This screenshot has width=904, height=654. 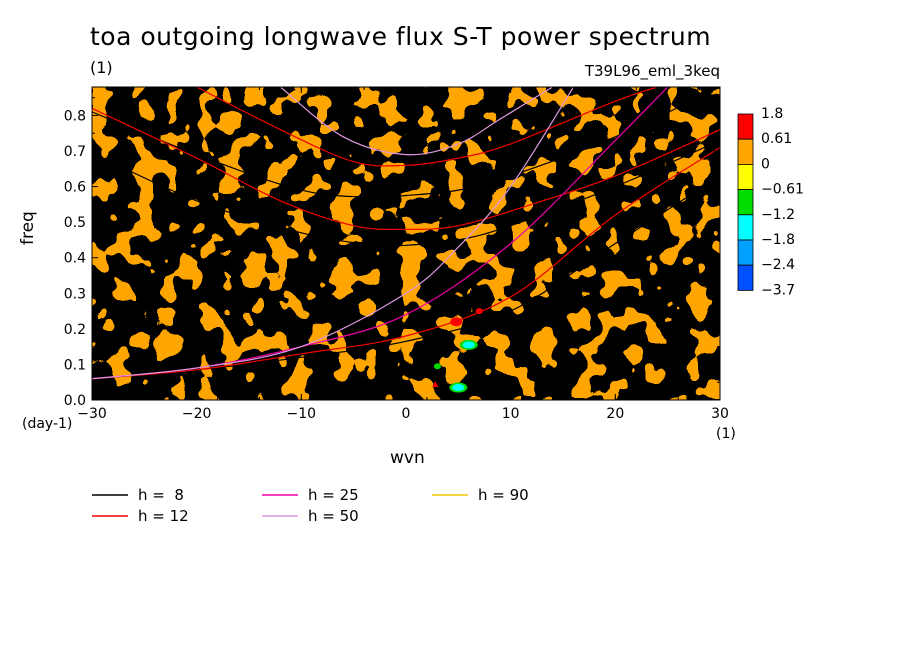 I want to click on legend: h = 8 h = 12 h = 25 h = 50 h = 90, so click(x=310, y=505).